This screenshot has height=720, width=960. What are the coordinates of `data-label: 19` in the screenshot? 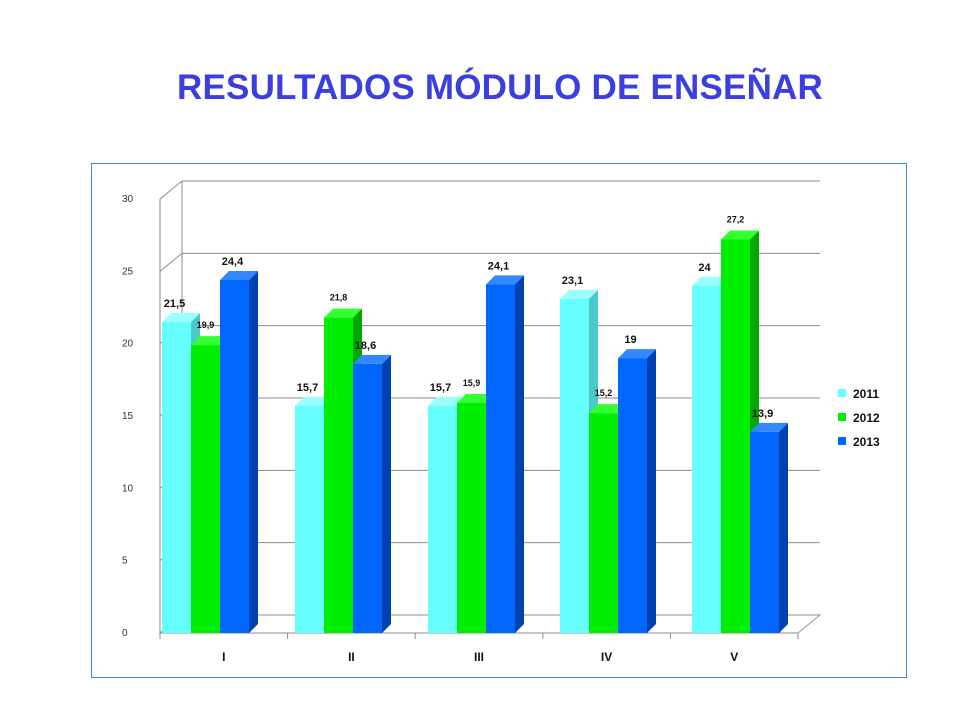 It's located at (630, 340).